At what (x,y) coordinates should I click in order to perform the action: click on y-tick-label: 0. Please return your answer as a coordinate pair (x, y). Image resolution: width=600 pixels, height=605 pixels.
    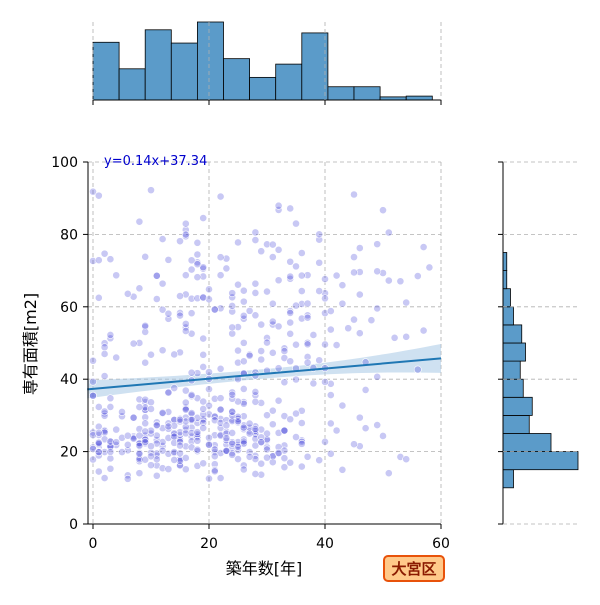
    Looking at the image, I should click on (73, 525).